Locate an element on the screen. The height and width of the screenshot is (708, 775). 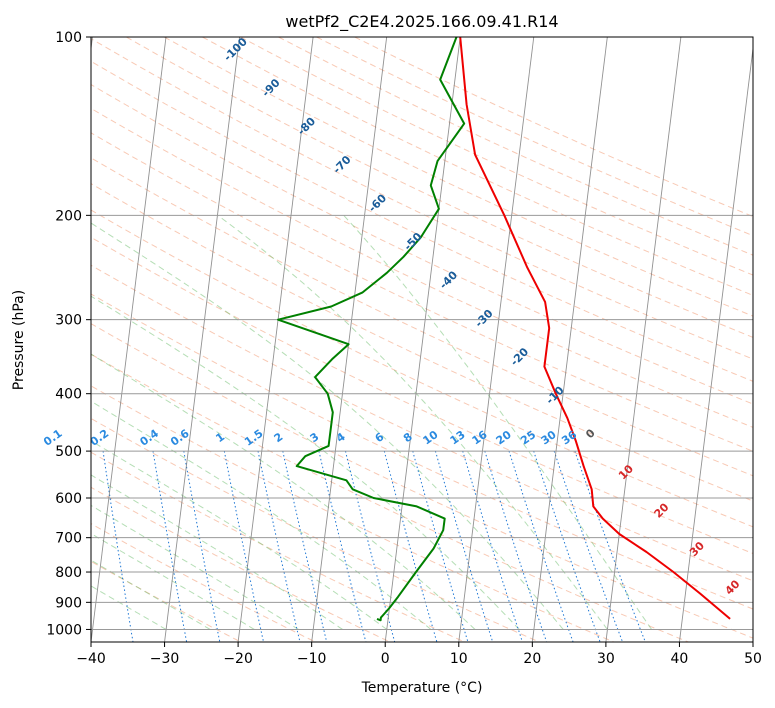
y-axis-title: Pressure (hPa) is located at coordinates (19, 340).